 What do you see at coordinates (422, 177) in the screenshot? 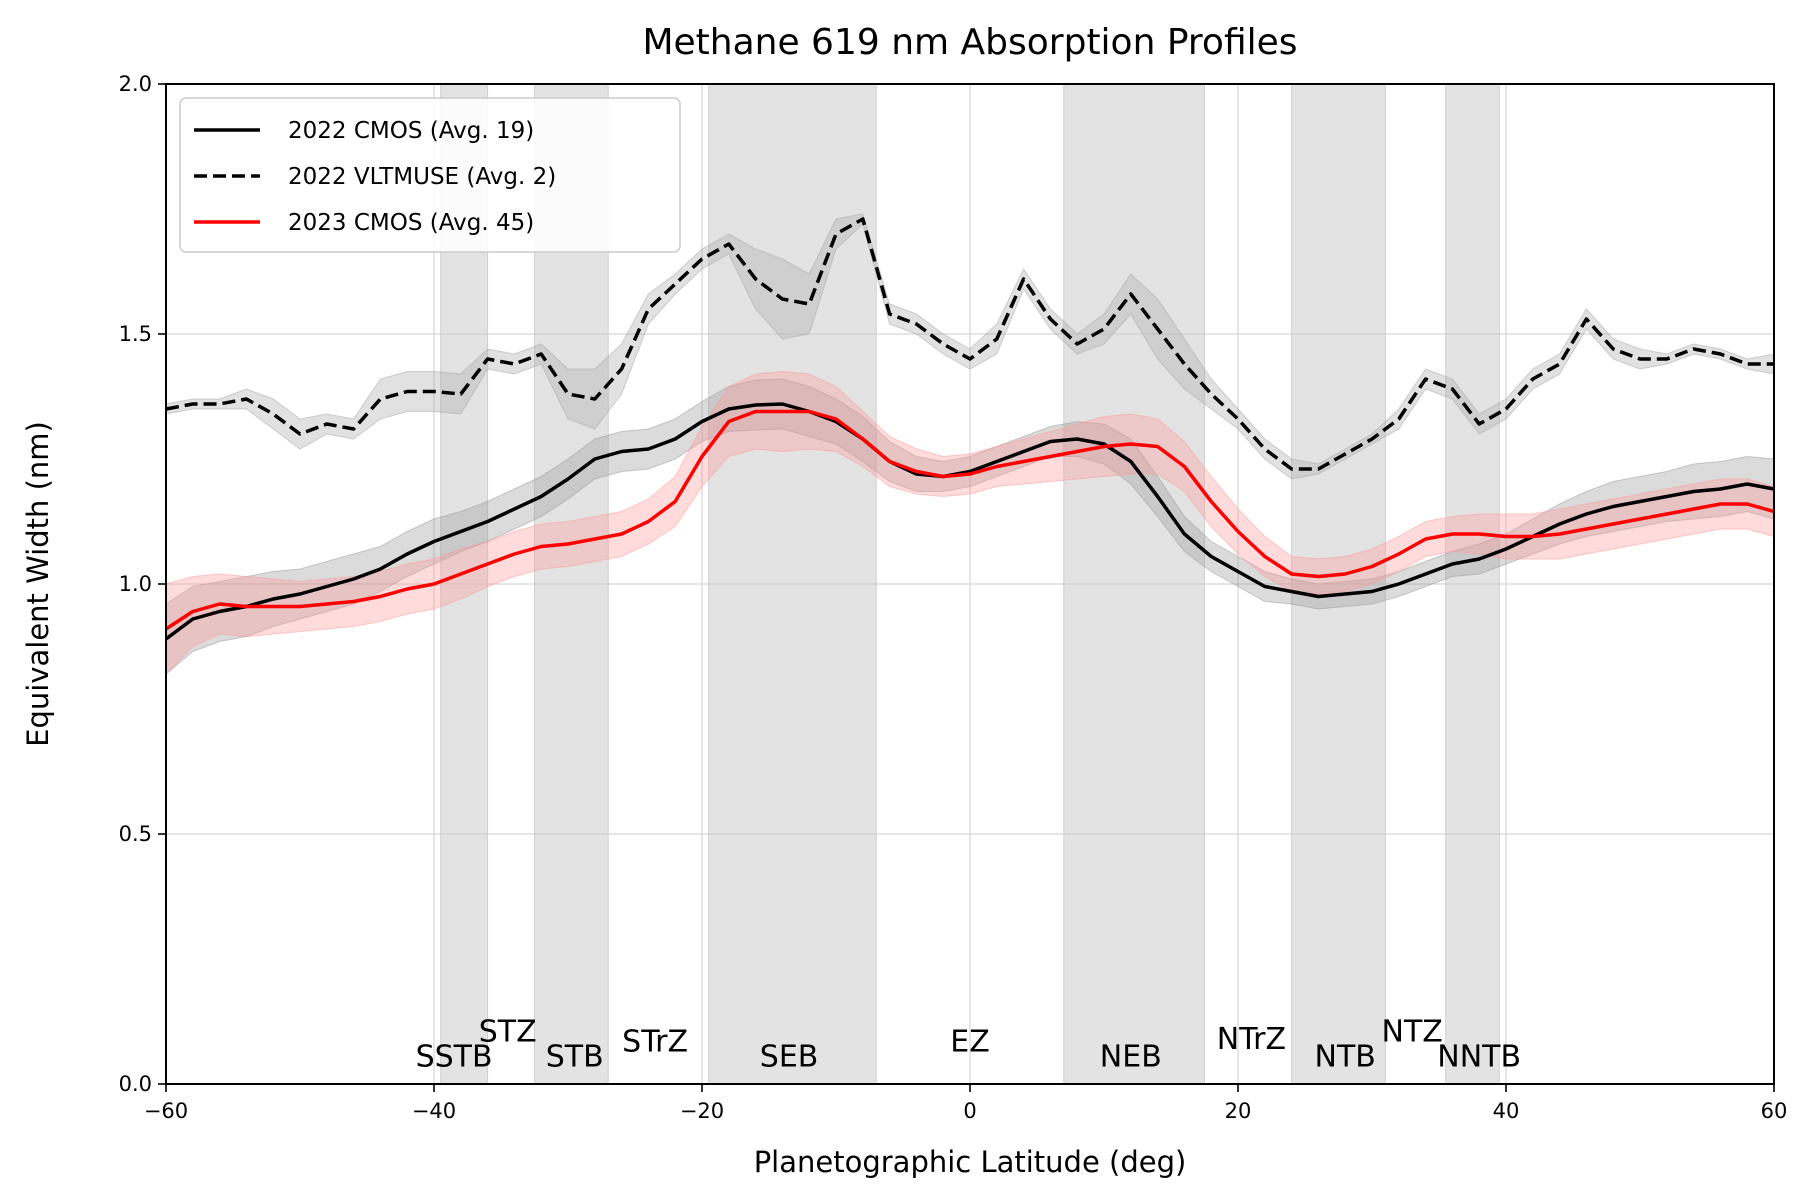
I see `legend-entry: 2022 VLTMUSE (Avg. 2)` at bounding box center [422, 177].